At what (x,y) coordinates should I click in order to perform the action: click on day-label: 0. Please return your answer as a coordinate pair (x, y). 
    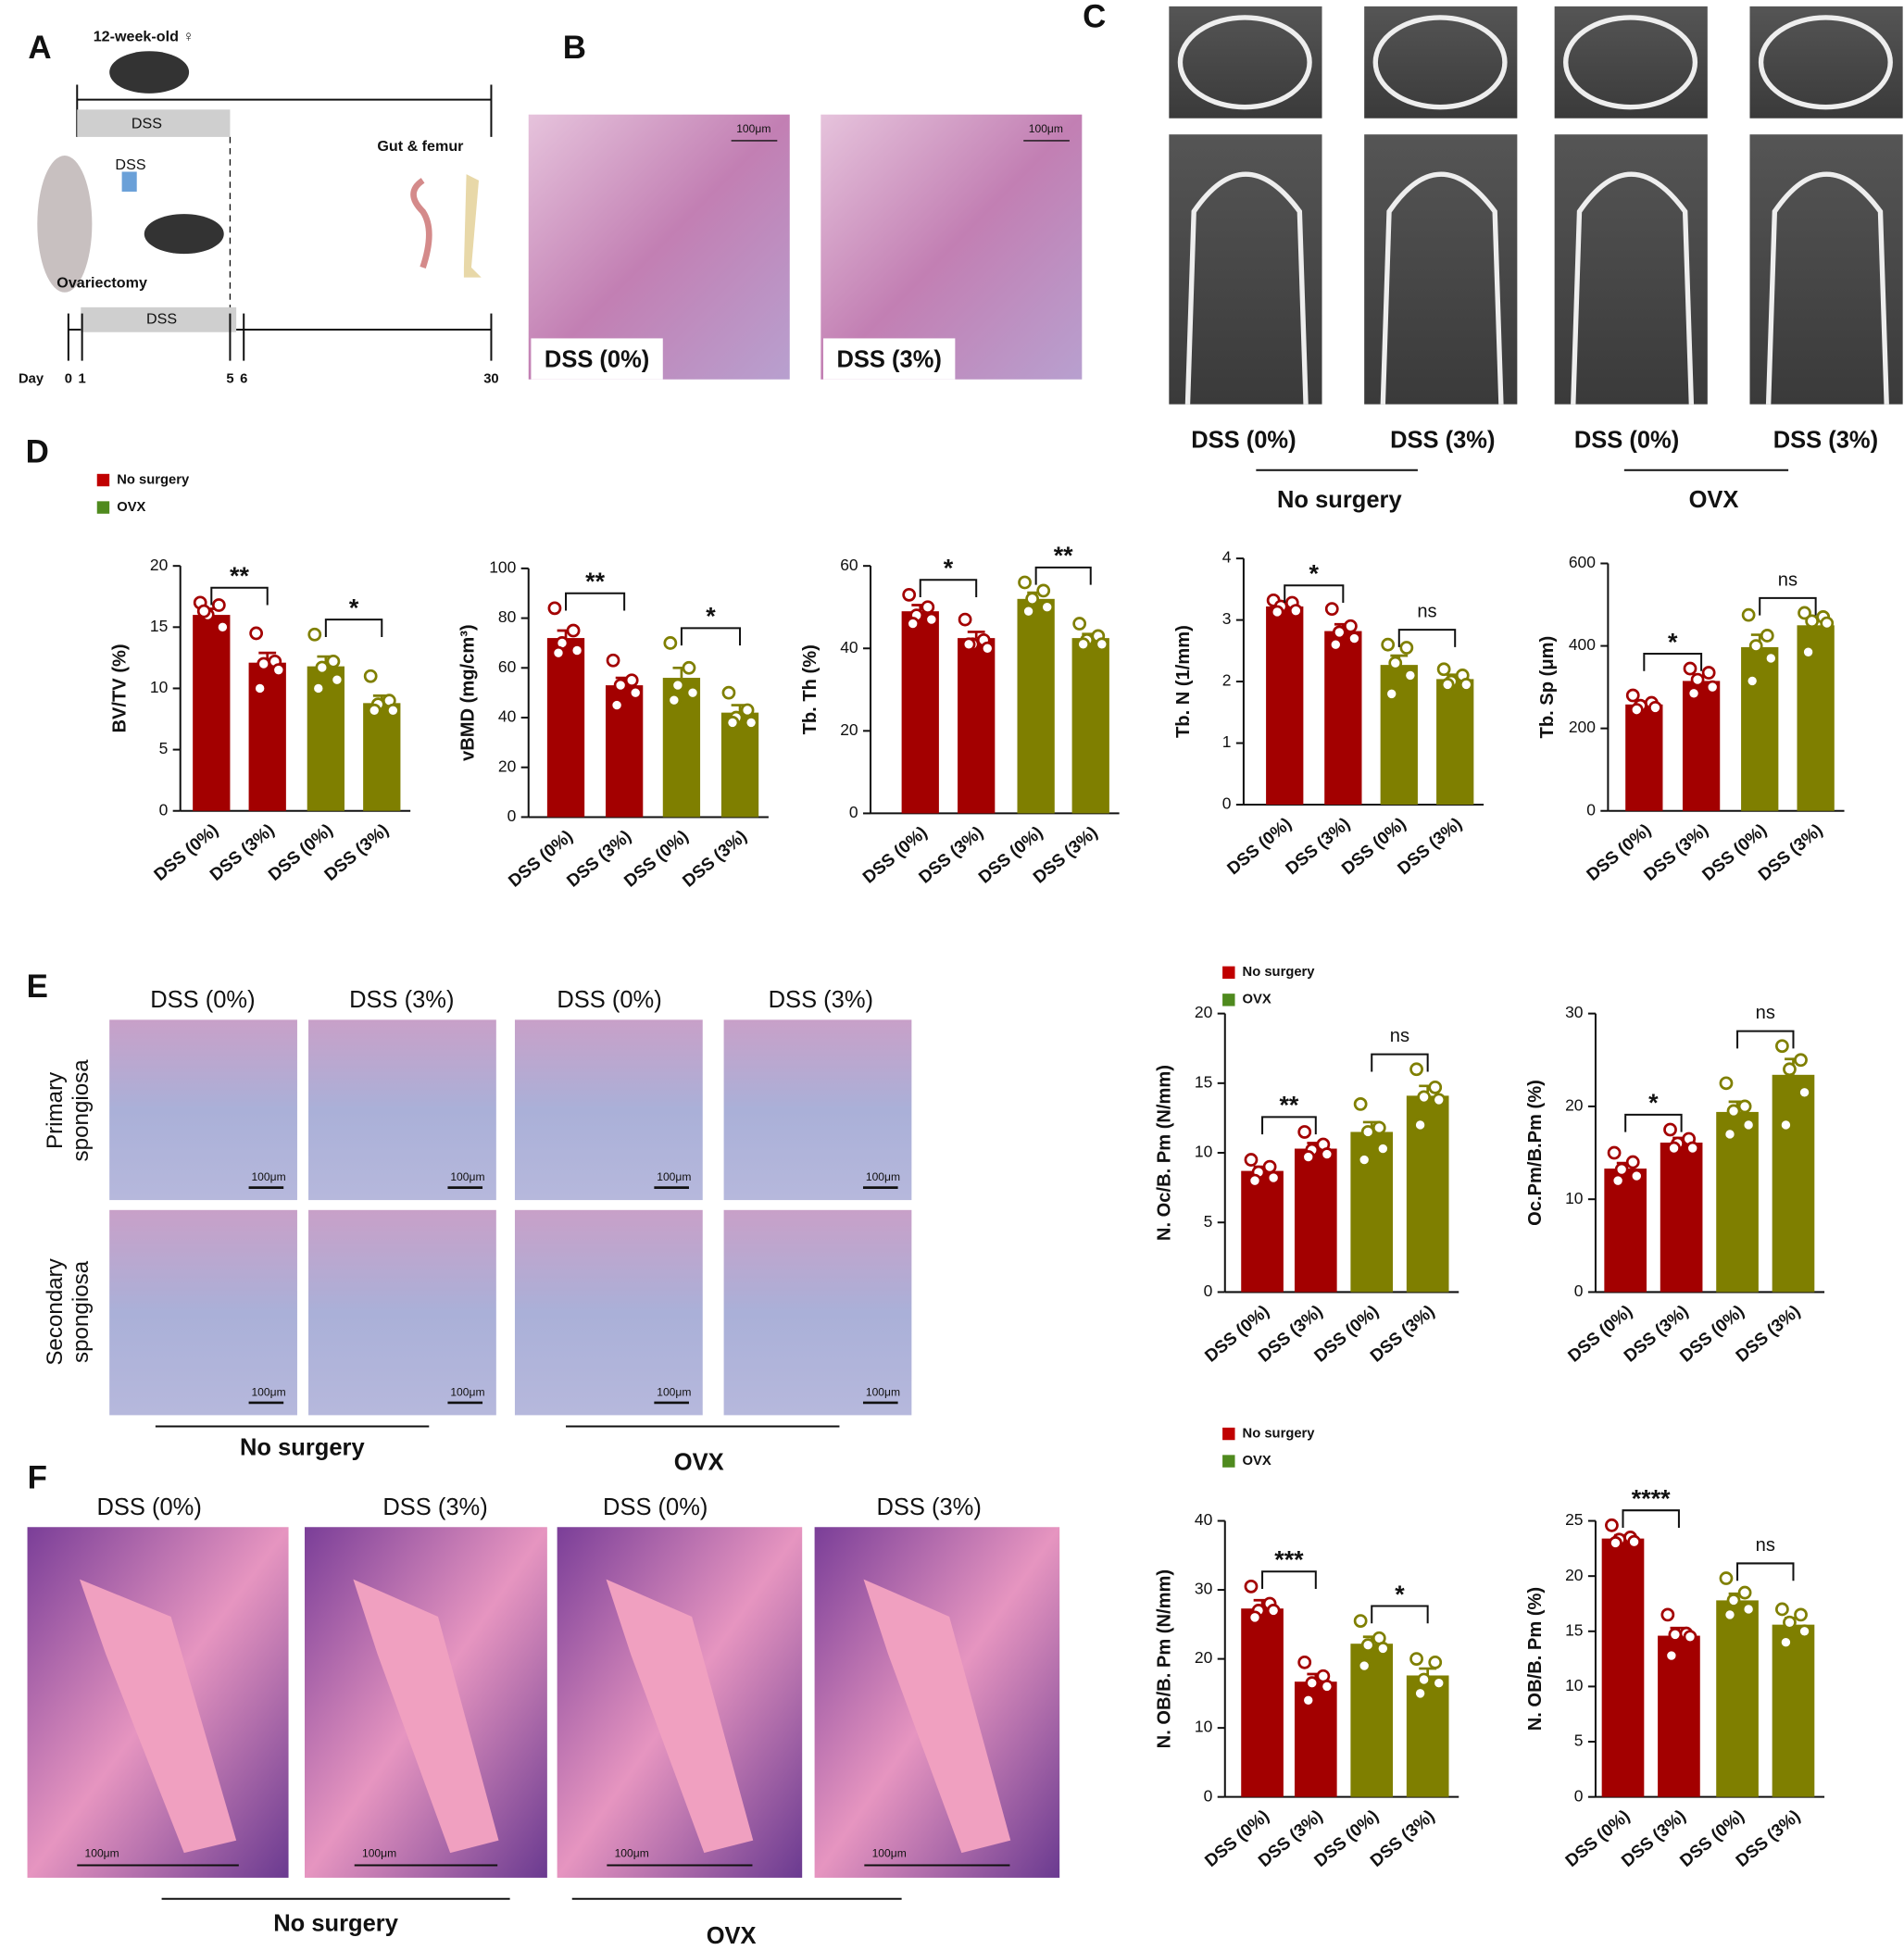
    Looking at the image, I should click on (68, 379).